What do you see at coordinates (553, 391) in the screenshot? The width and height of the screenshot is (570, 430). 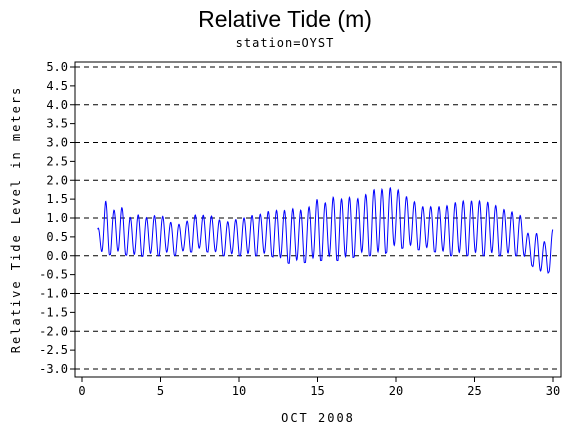 I see `x-tick-label: 30` at bounding box center [553, 391].